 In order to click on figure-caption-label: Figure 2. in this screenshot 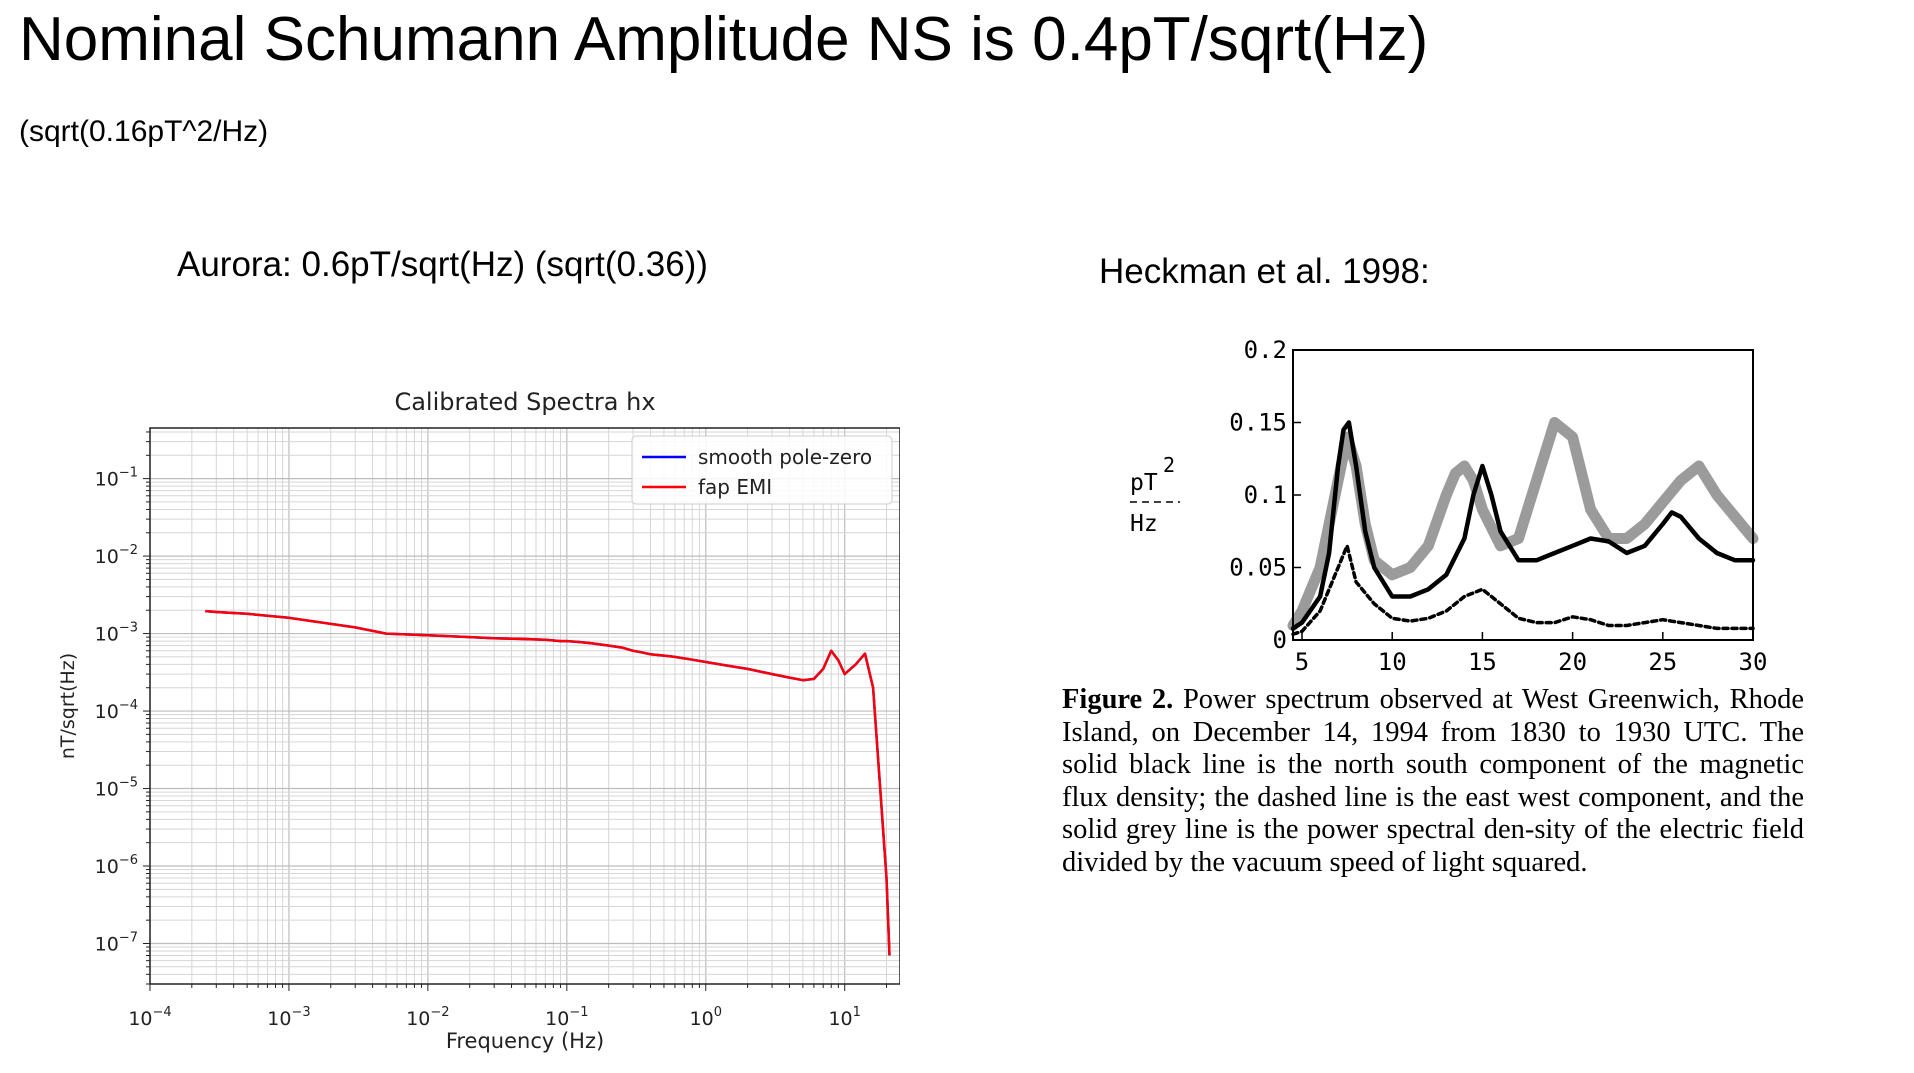, I will do `click(1118, 699)`.